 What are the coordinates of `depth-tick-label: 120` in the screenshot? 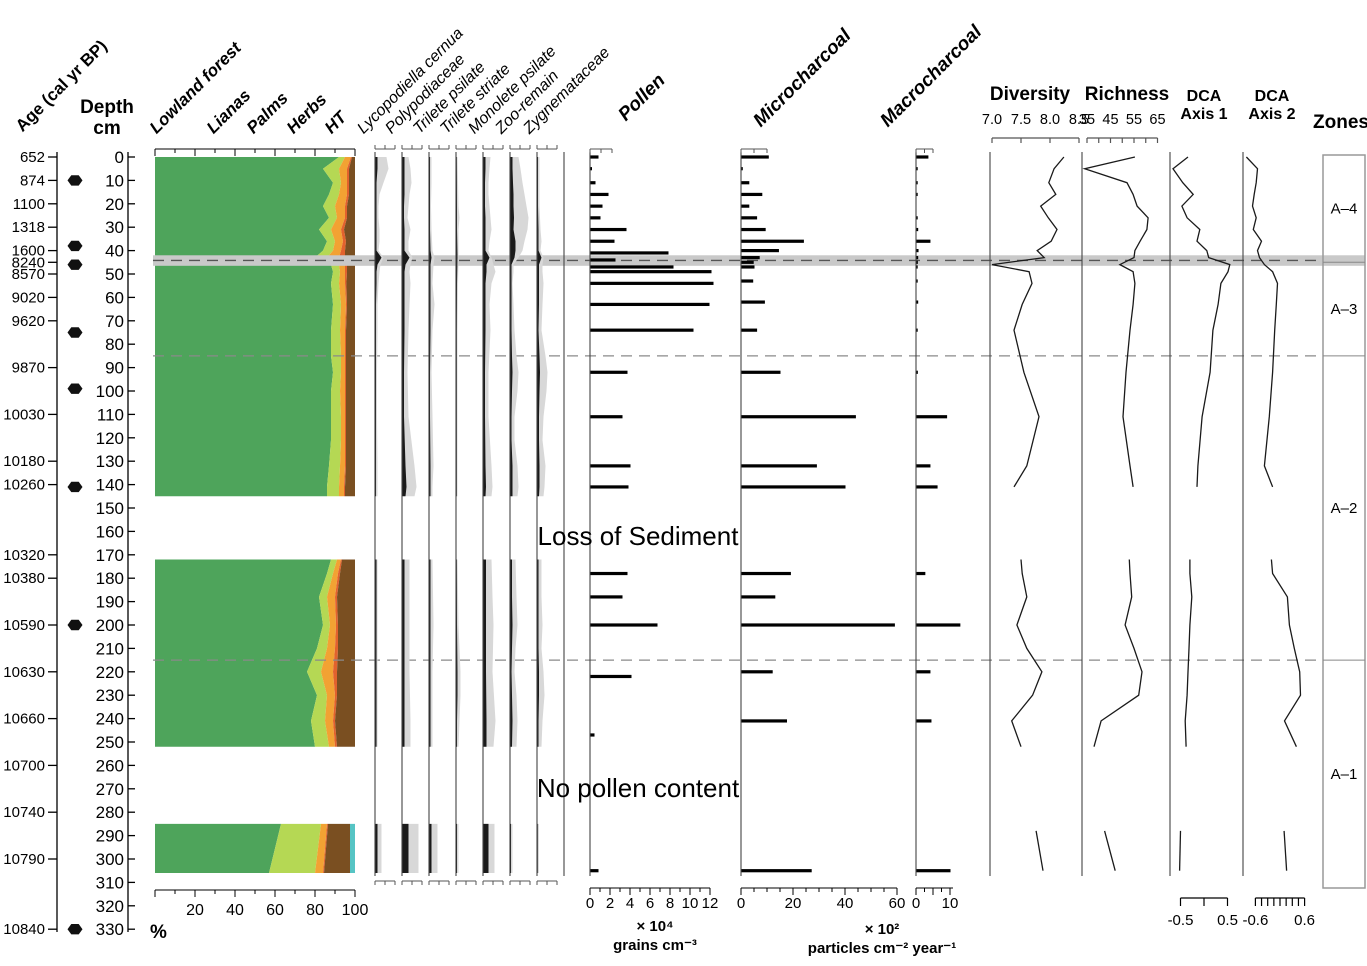 It's located at (110, 438).